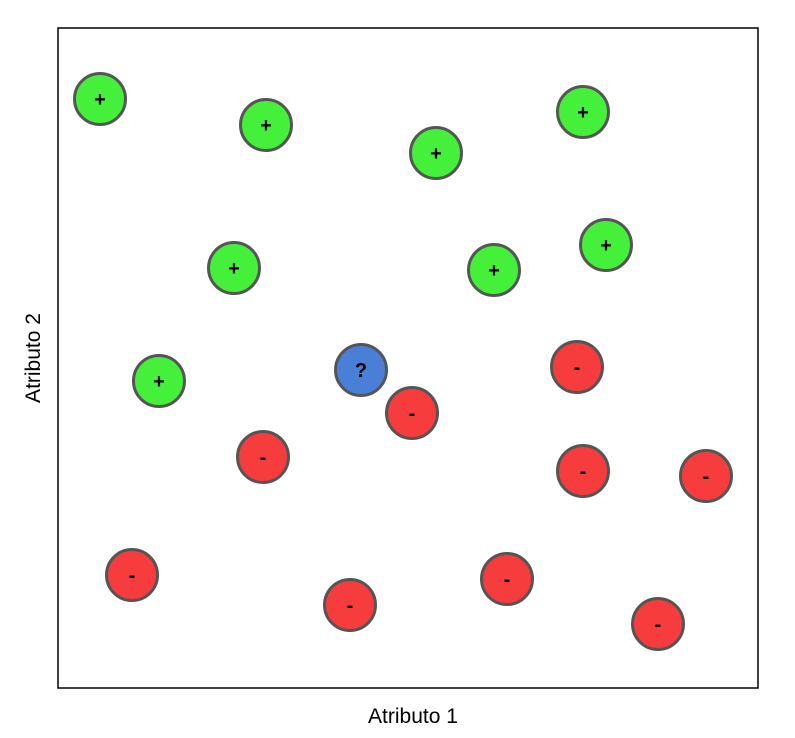 The height and width of the screenshot is (738, 795). I want to click on x-axis-label: Atributo 1, so click(413, 716).